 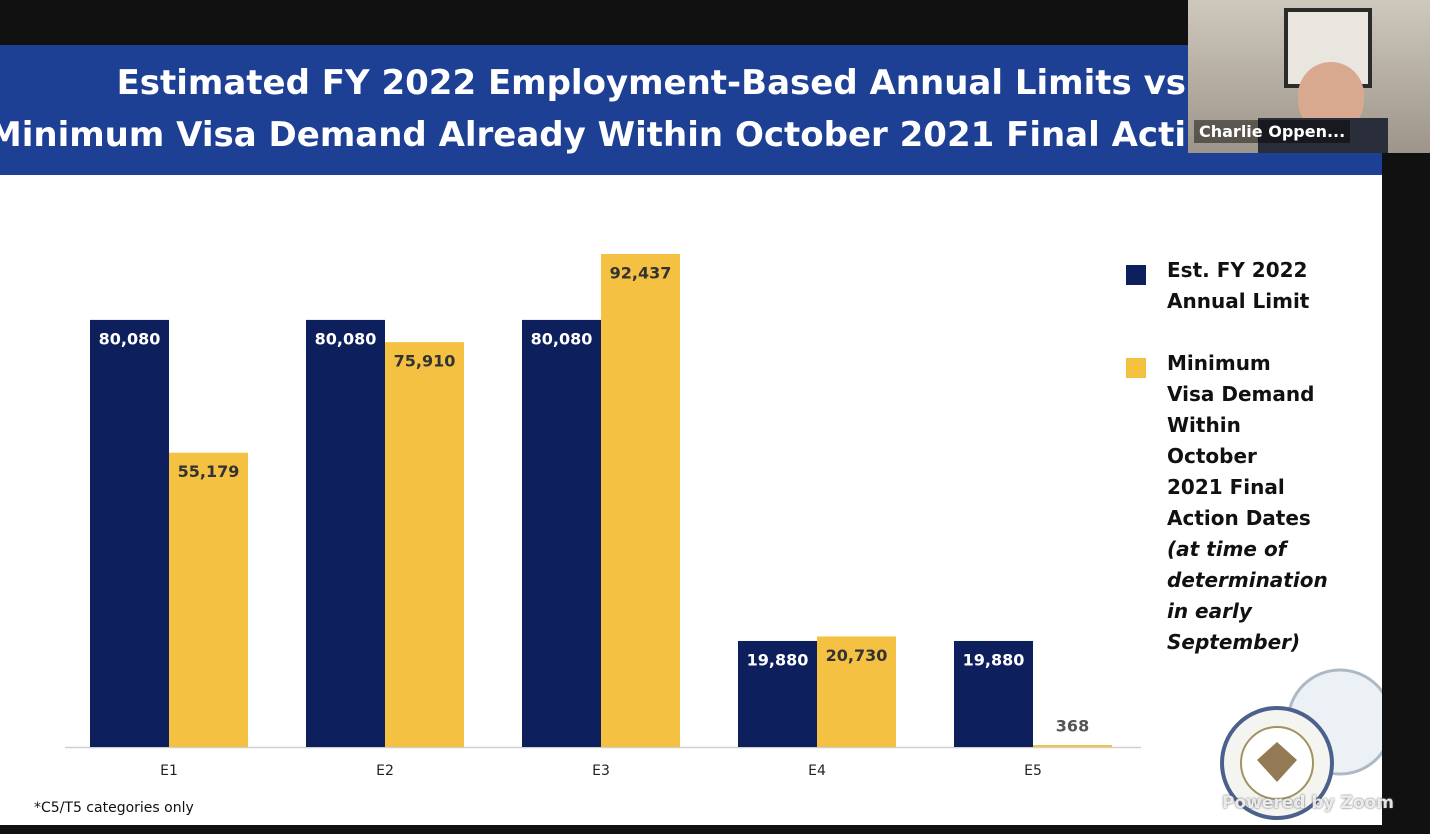 I want to click on participant-suit, so click(x=1323, y=135).